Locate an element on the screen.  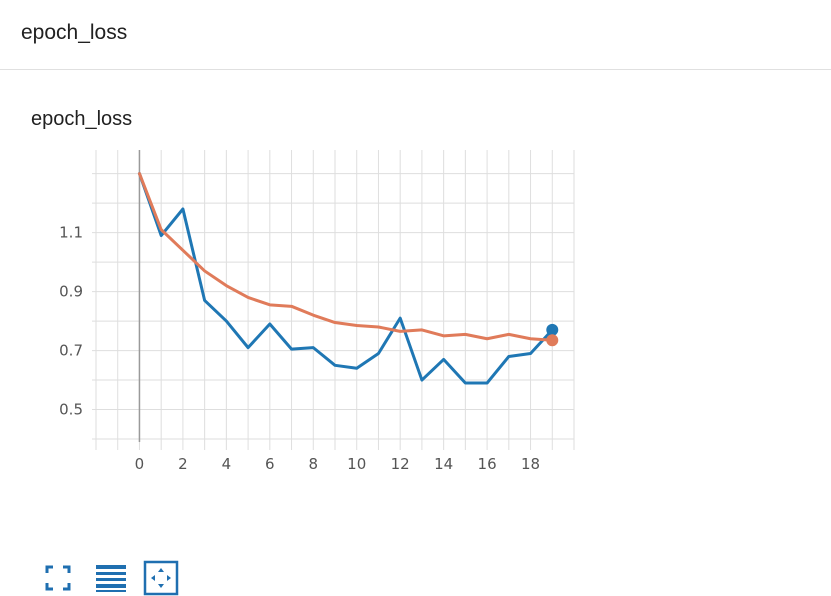
y-tick-label: 0.9 is located at coordinates (71, 292).